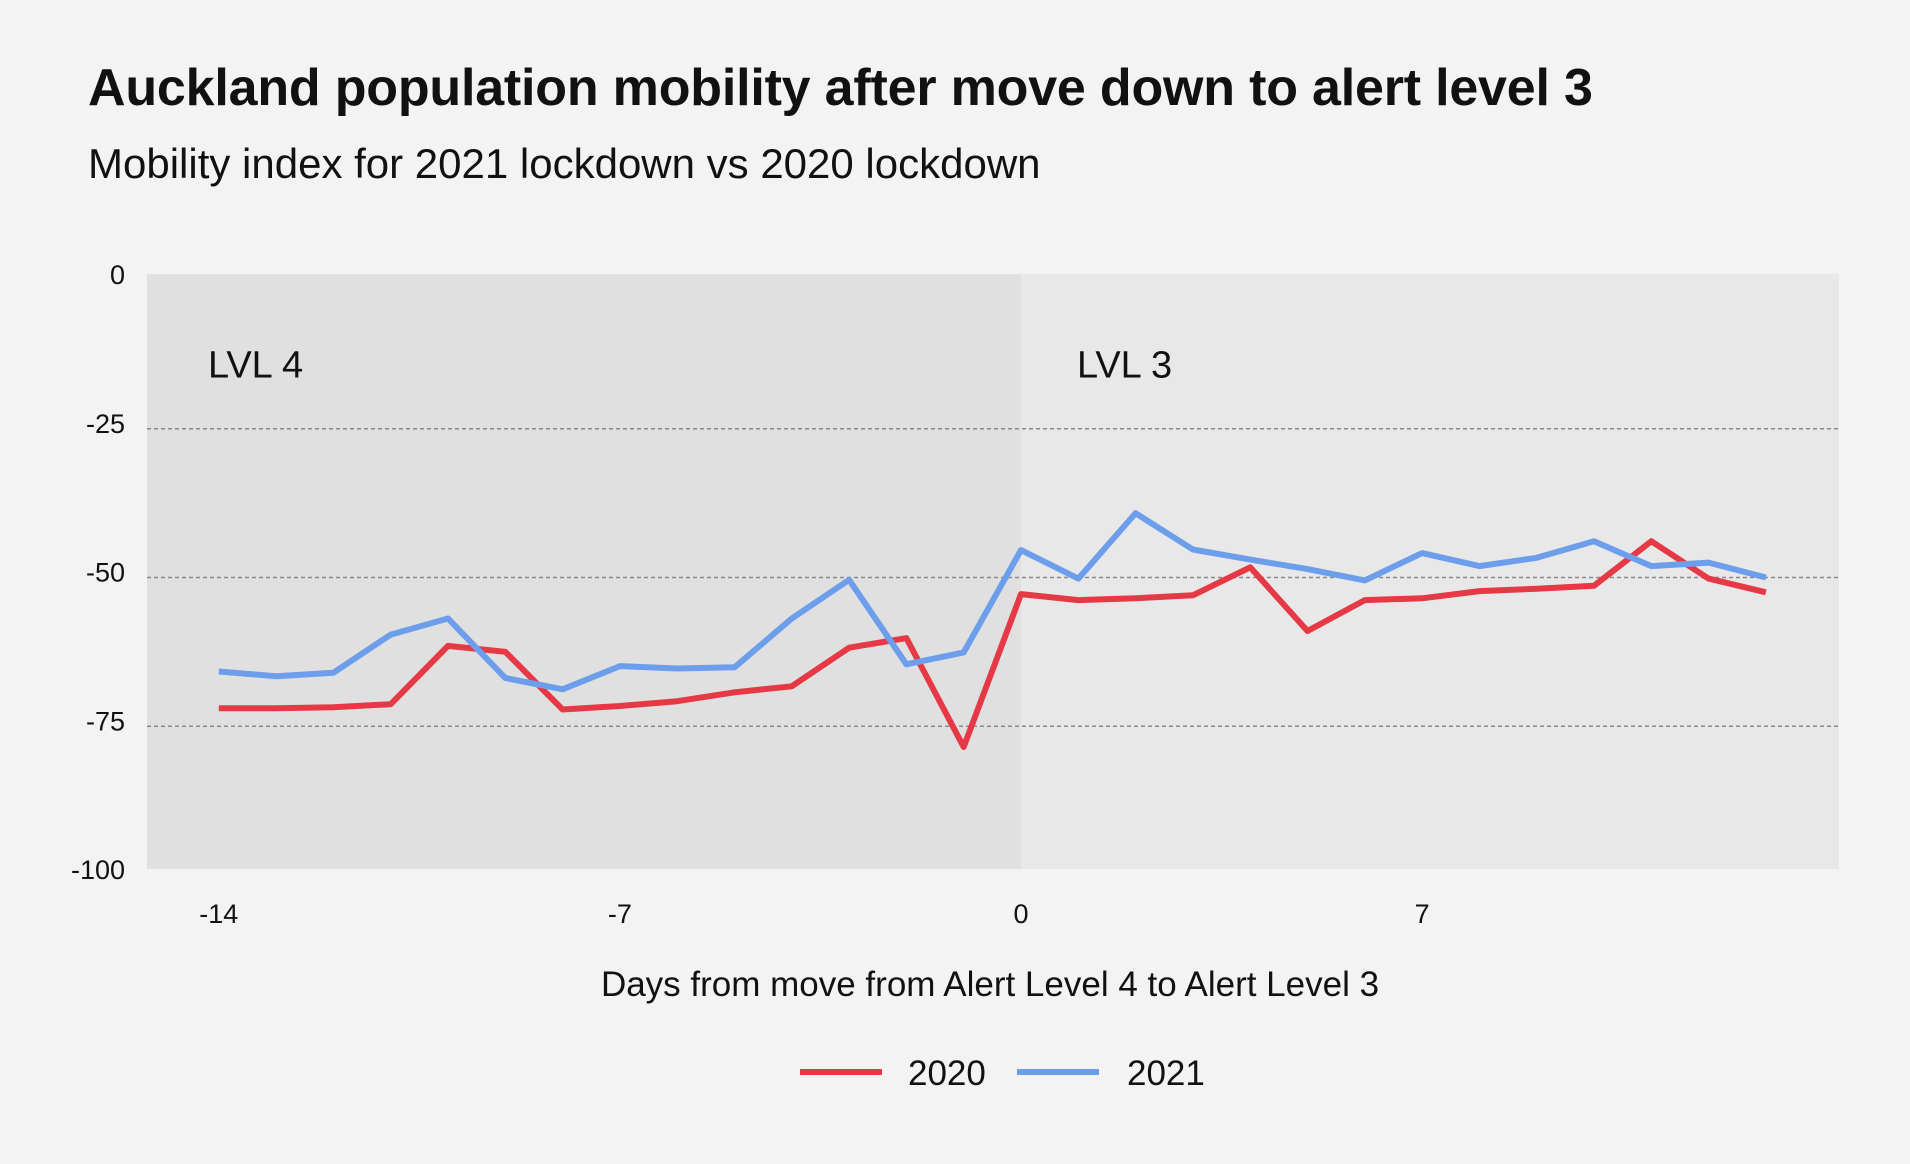 This screenshot has height=1164, width=1910. Describe the element at coordinates (98, 870) in the screenshot. I see `y-tick-label: -100` at that location.